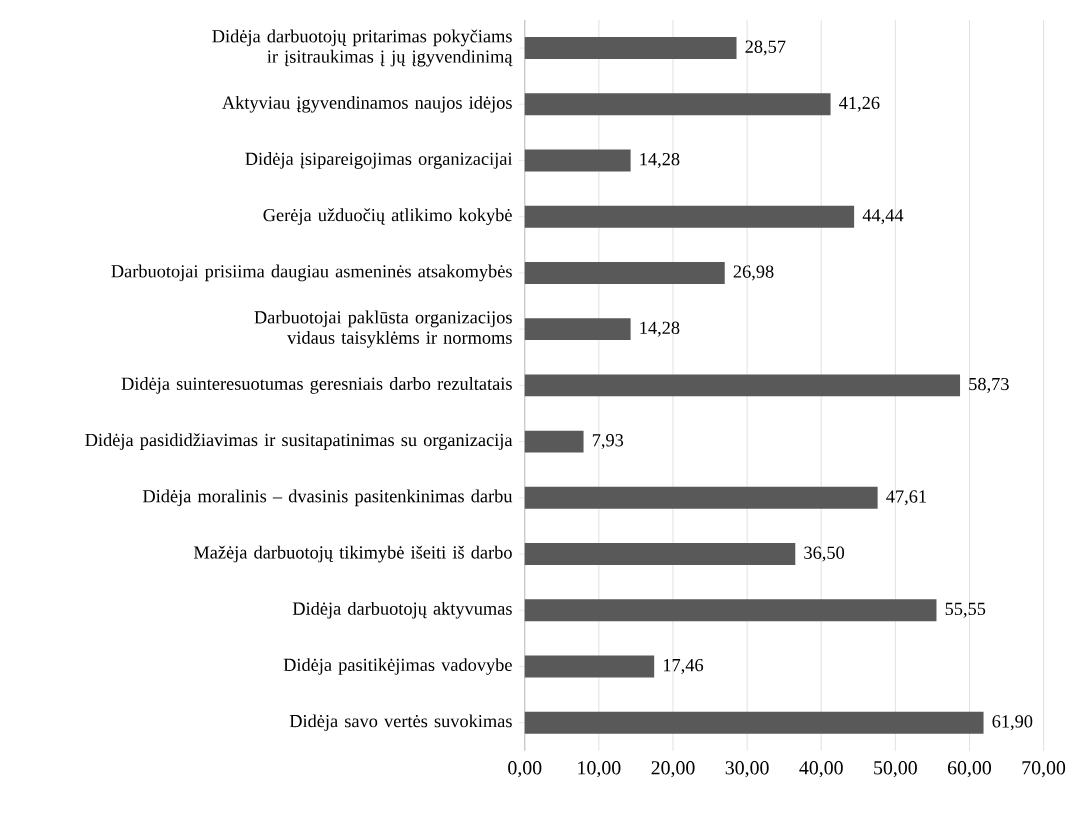  What do you see at coordinates (599, 769) in the screenshot?
I see `x-tick-label: 10,00` at bounding box center [599, 769].